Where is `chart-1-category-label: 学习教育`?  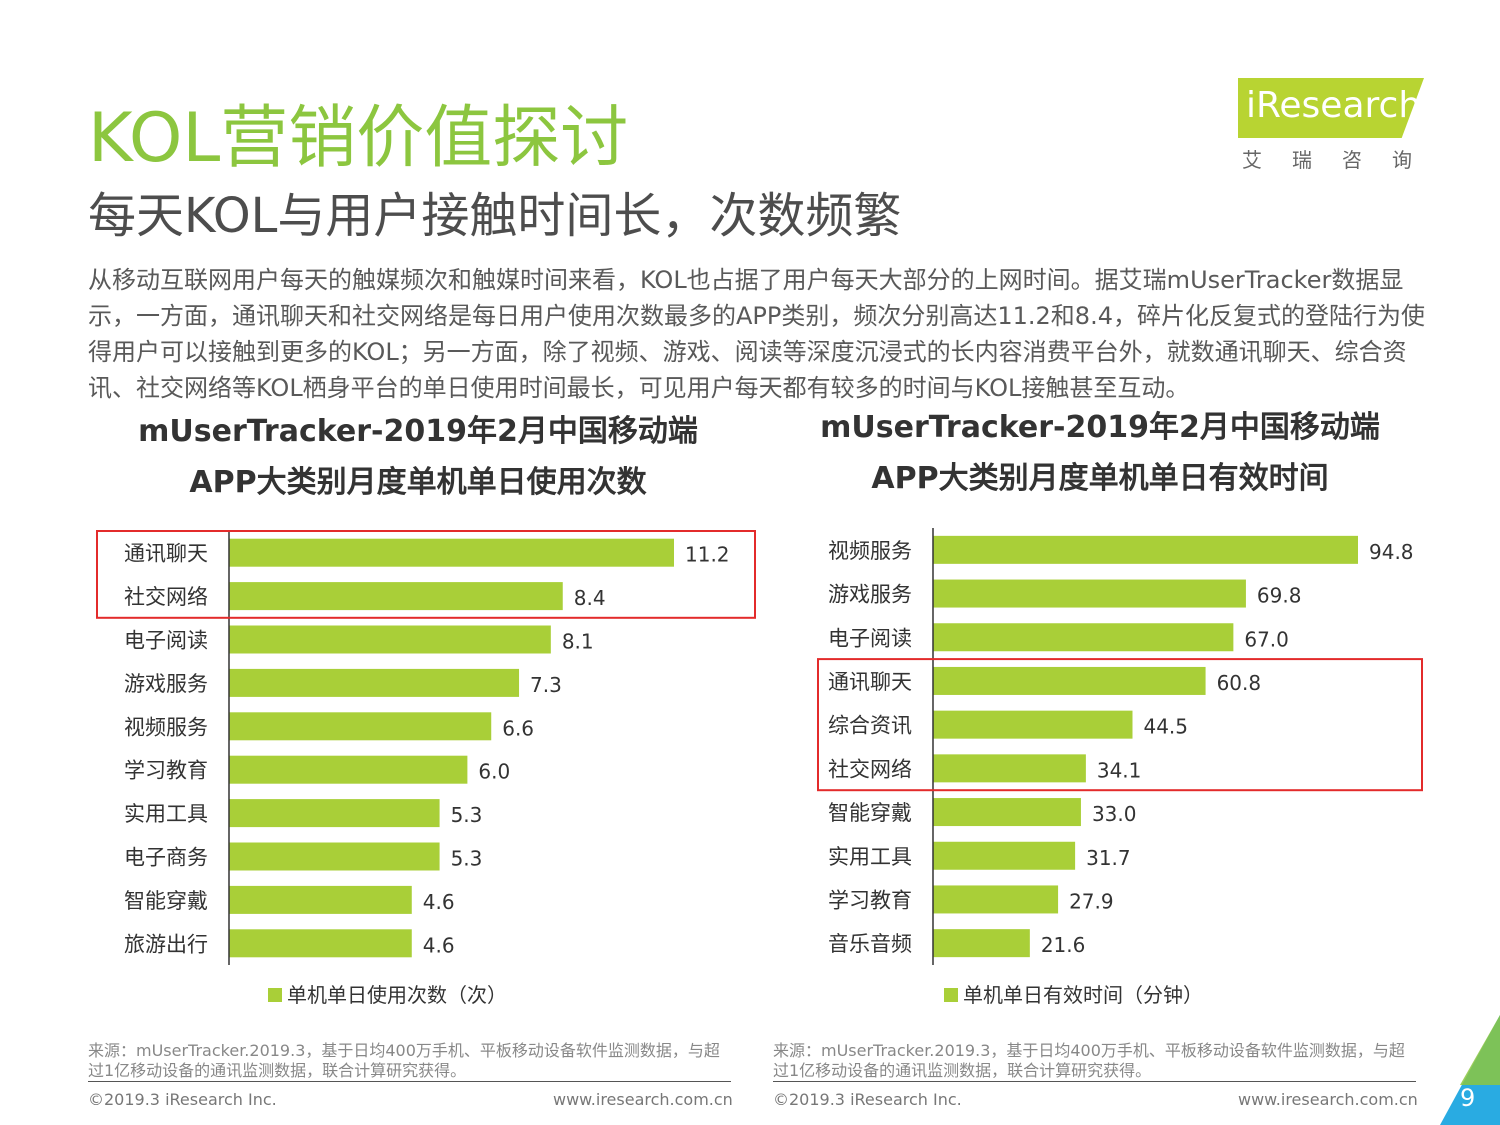 chart-1-category-label: 学习教育 is located at coordinates (166, 771).